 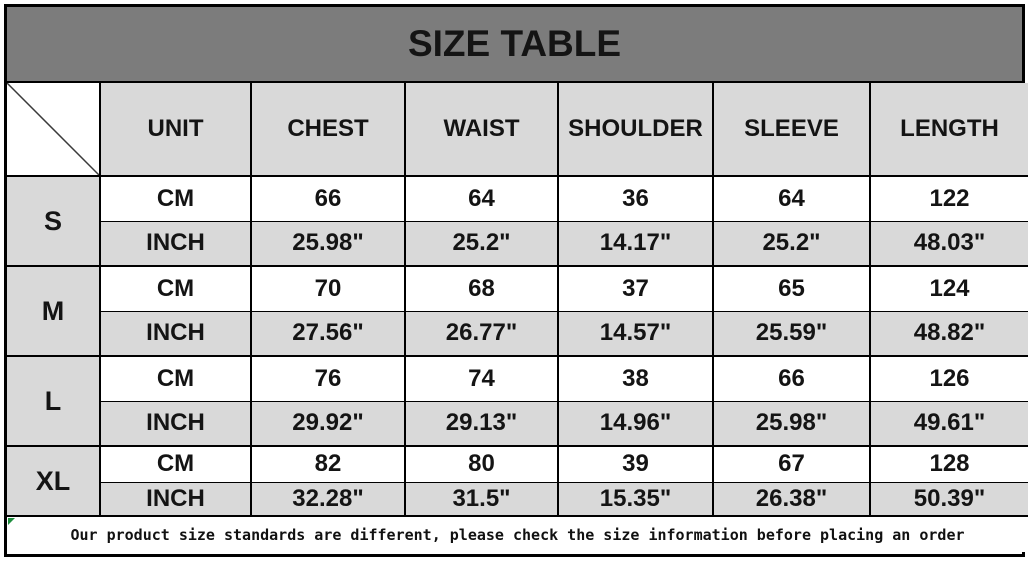 I want to click on size-label-l: L, so click(x=53, y=401).